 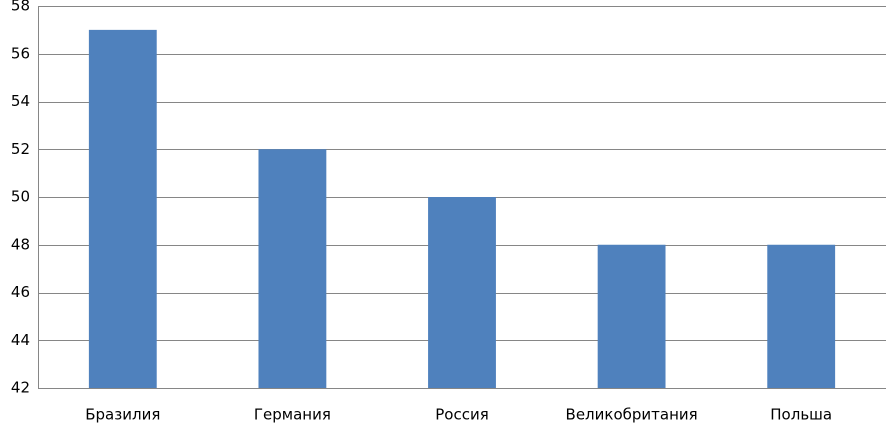 I want to click on x-tick-label: Великобритания, so click(x=632, y=415).